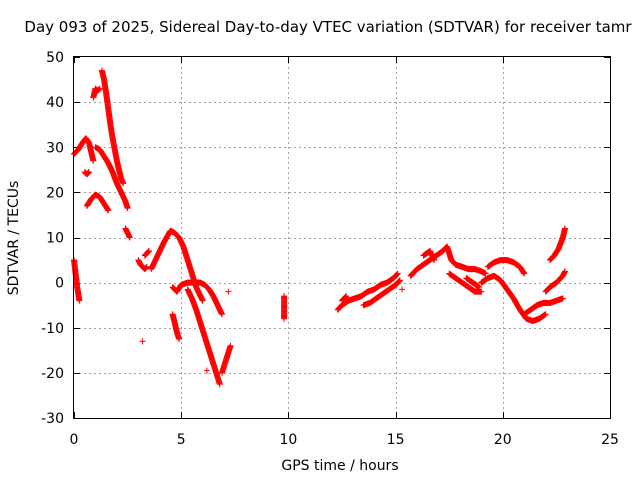 The height and width of the screenshot is (480, 640). I want to click on y-axis-label: SDTVAR / TECUs, so click(14, 238).